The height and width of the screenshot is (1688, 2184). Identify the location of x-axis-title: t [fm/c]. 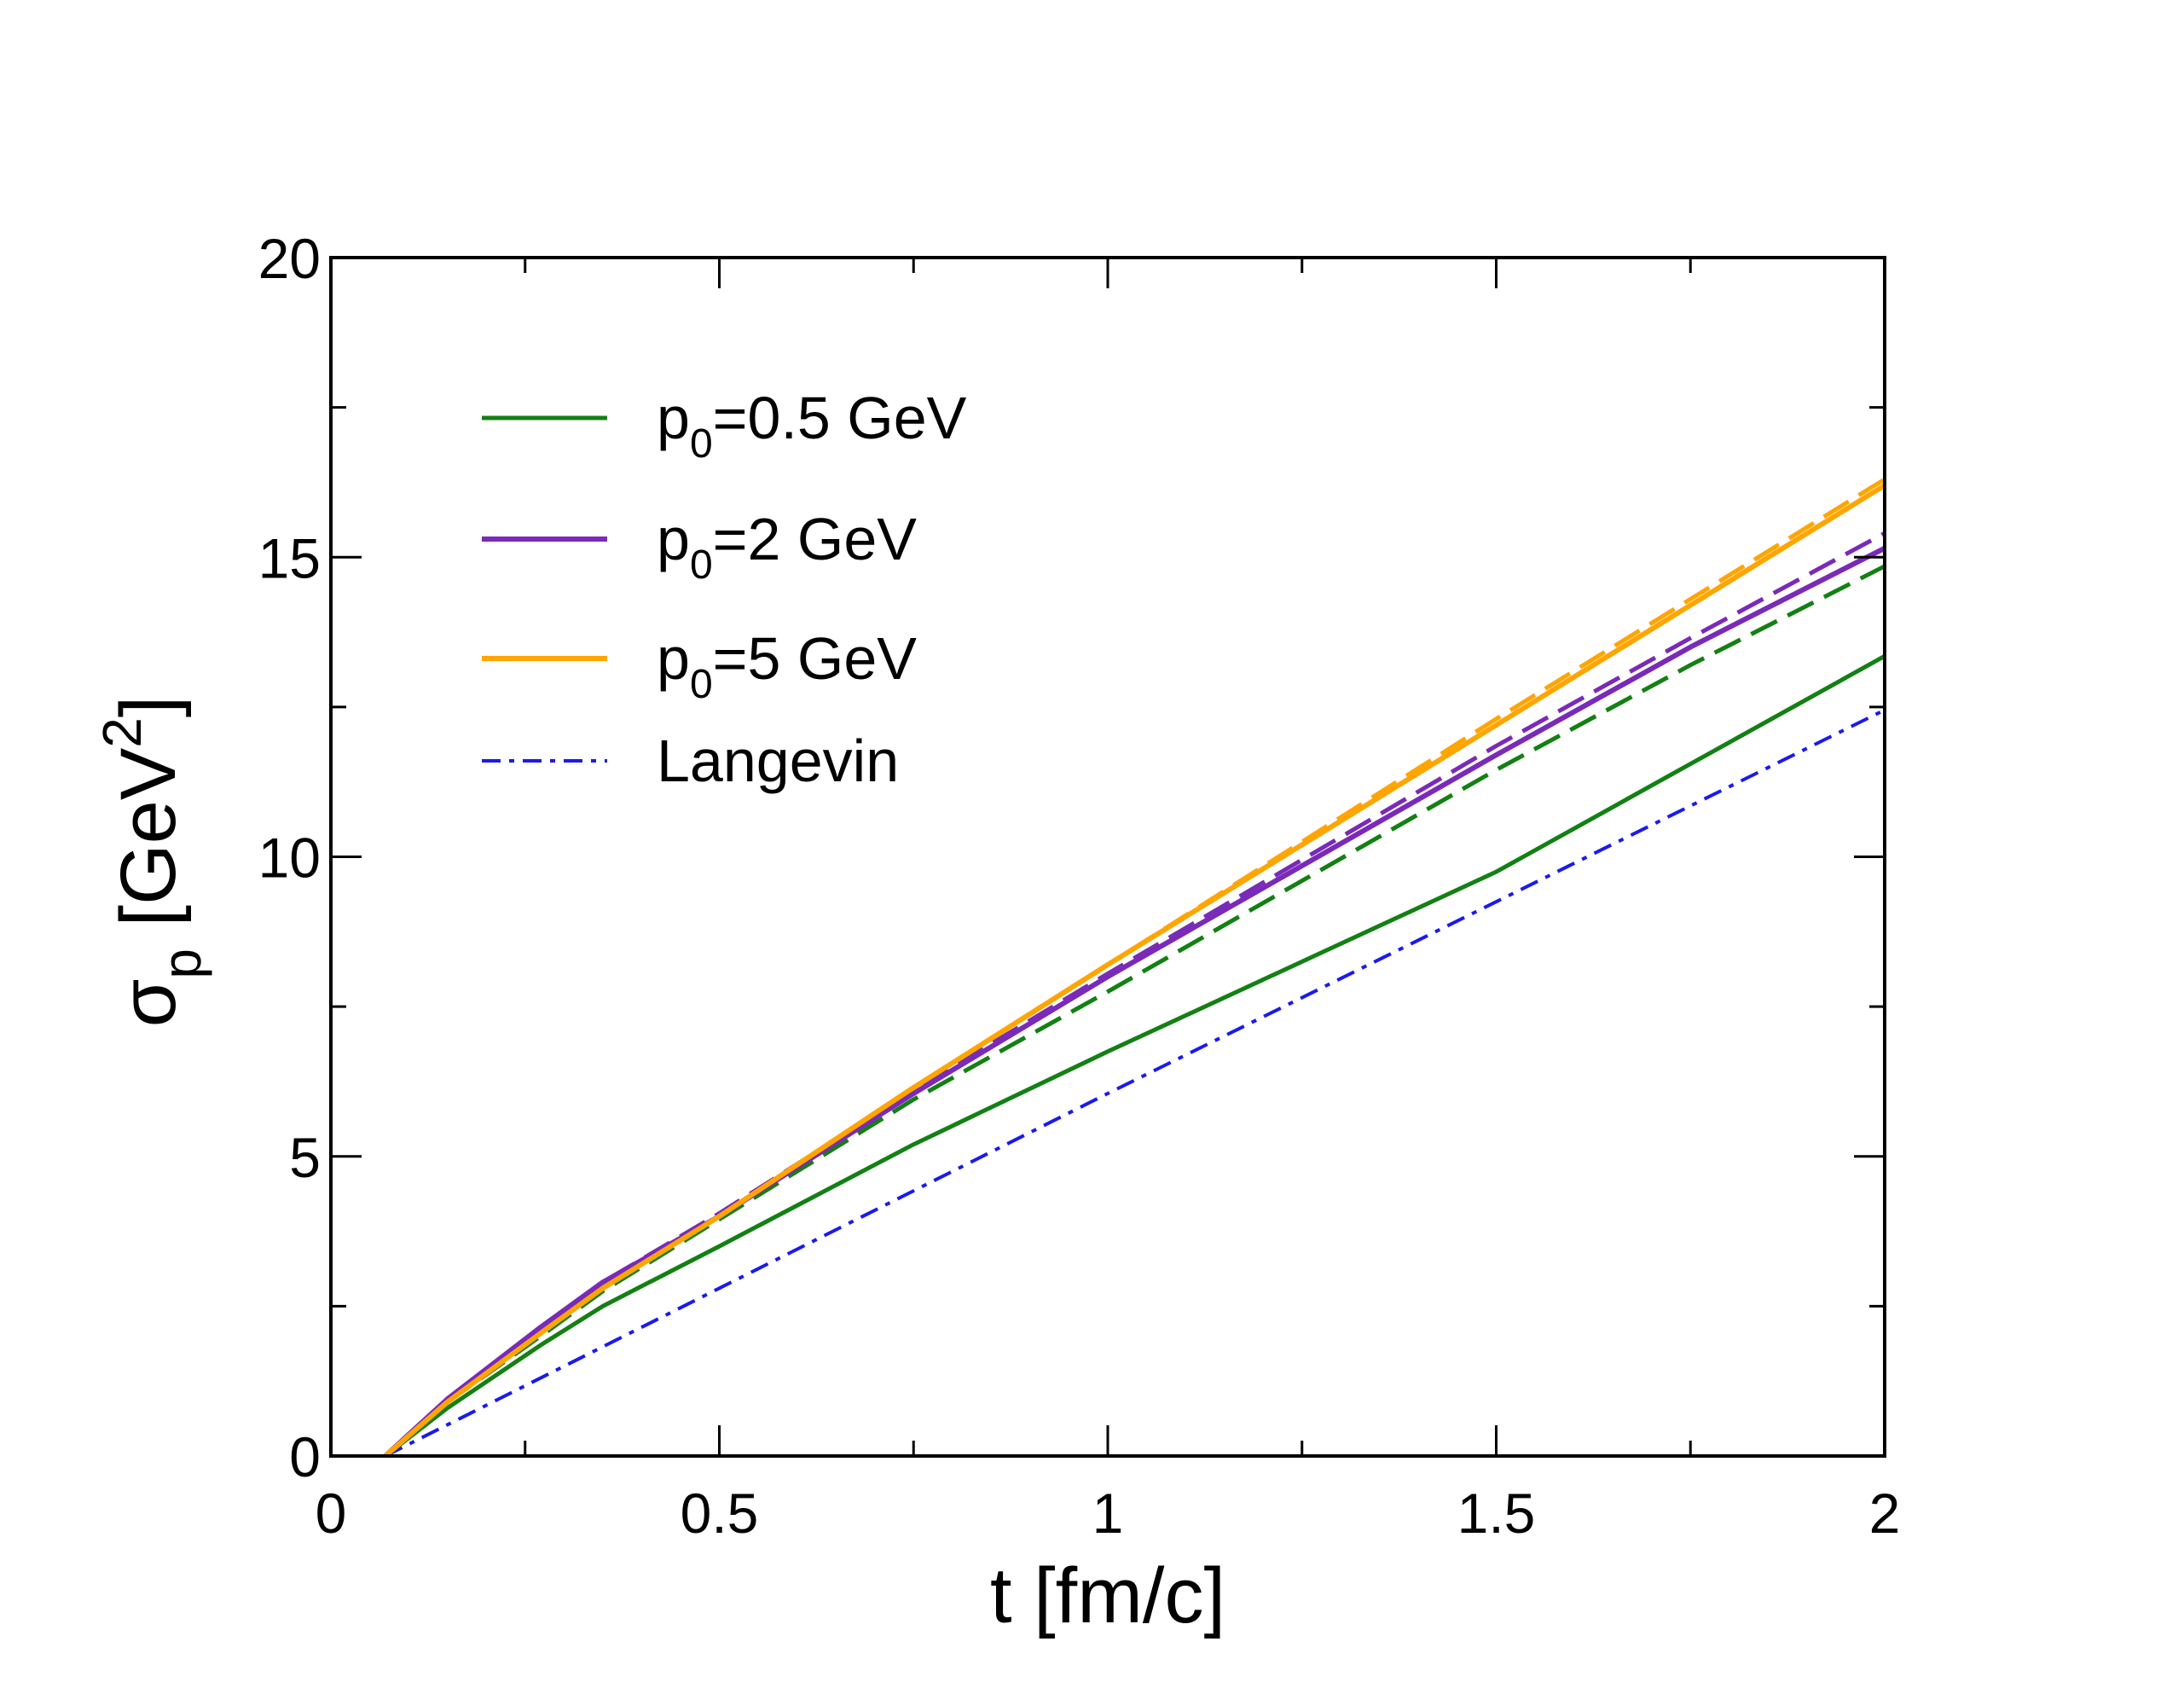
(1107, 1595).